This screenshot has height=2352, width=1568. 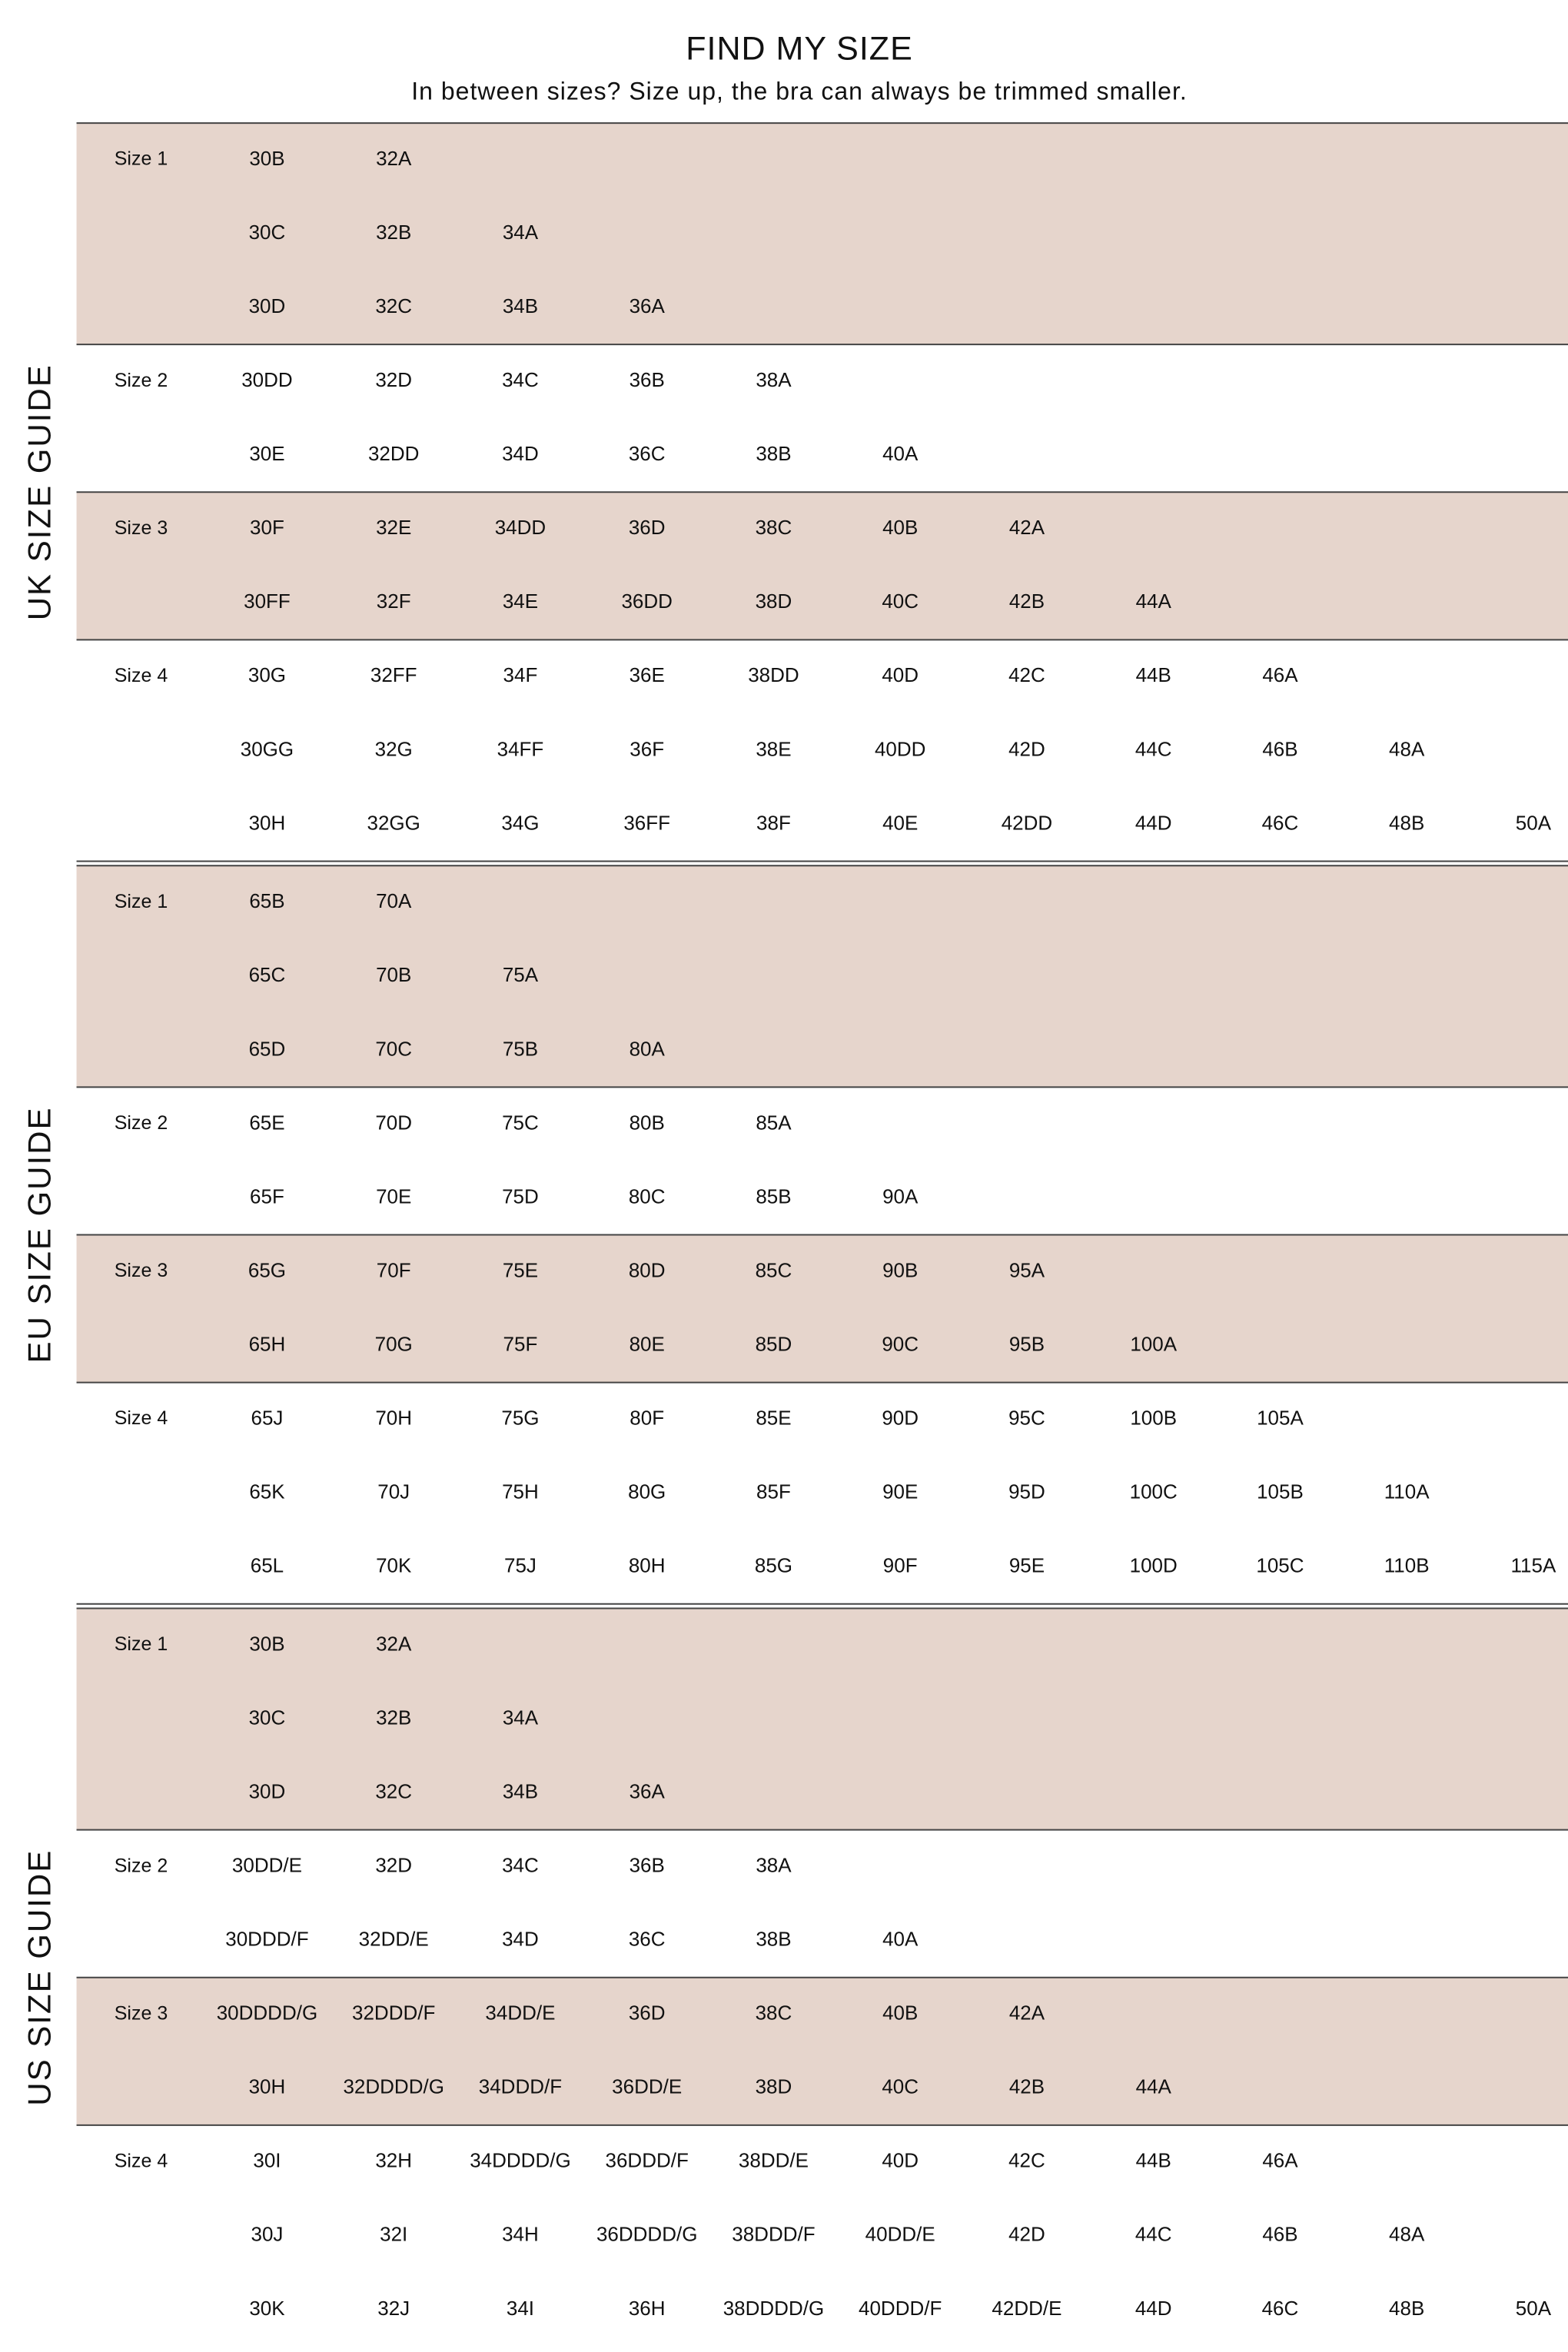 I want to click on size-cell: 40DD/E, so click(x=900, y=2234).